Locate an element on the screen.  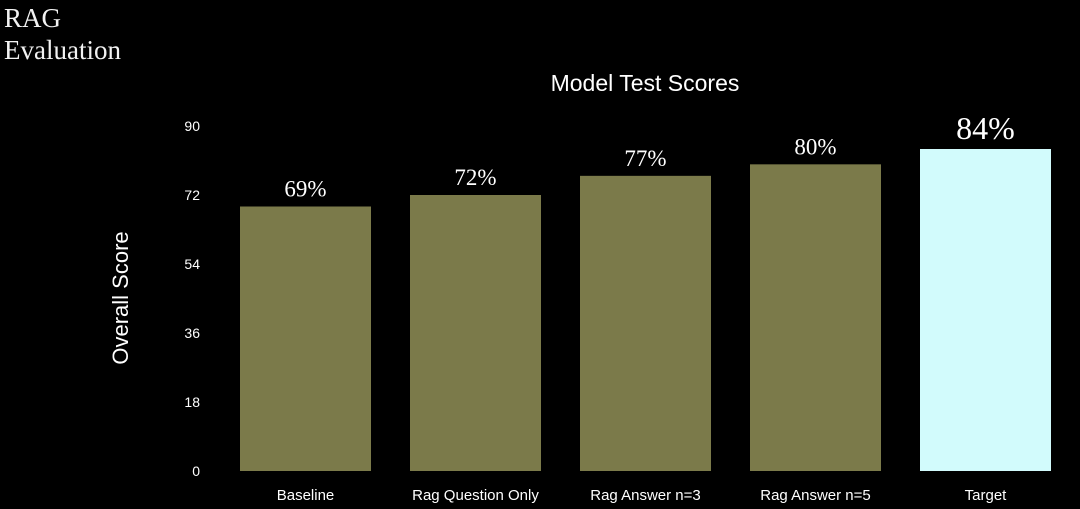
bar-value-label: 77% is located at coordinates (645, 158).